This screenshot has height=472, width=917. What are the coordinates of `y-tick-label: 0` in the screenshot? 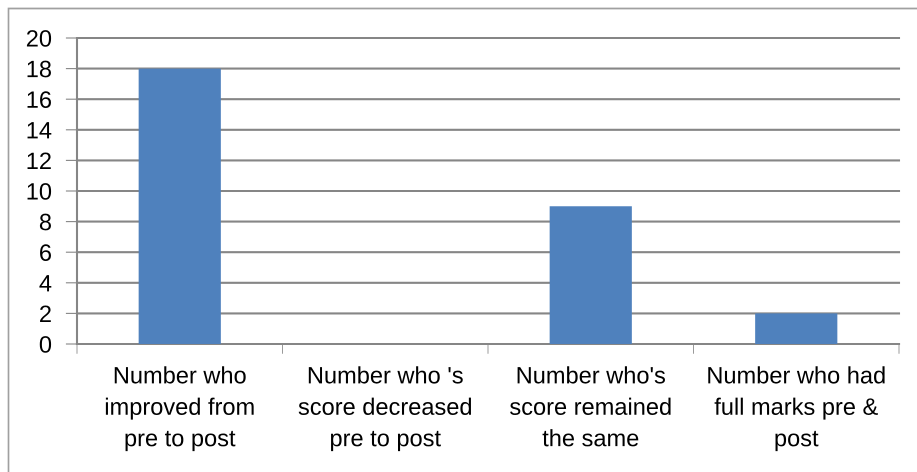 It's located at (46, 344).